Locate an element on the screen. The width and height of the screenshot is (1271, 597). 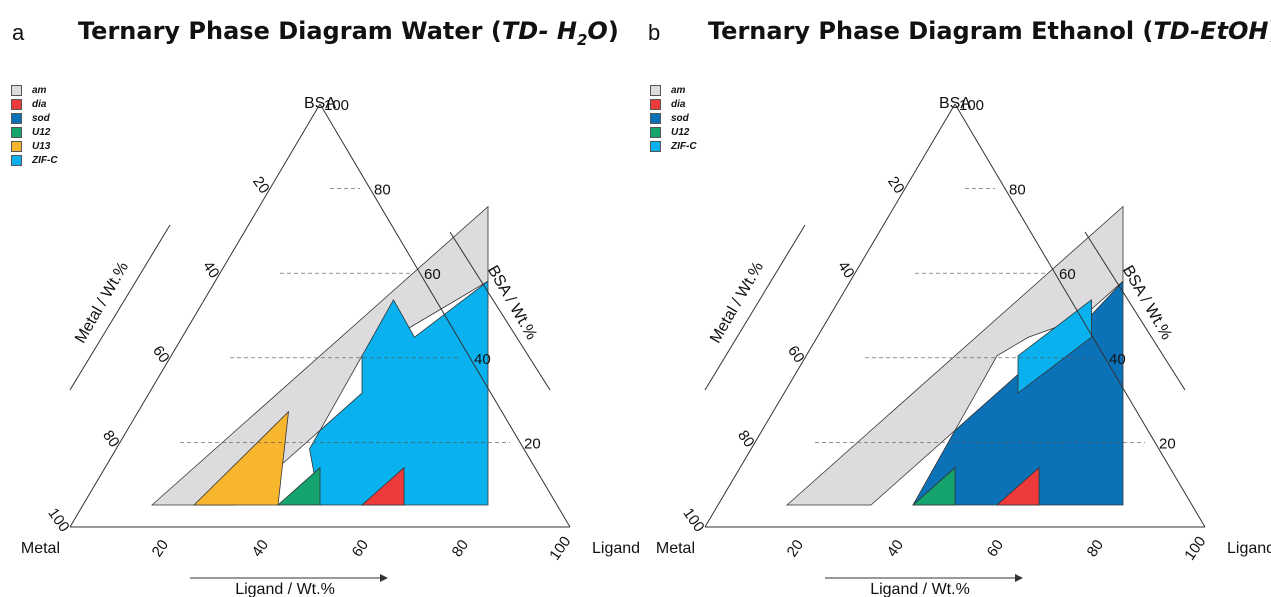
panel-a-letter: a is located at coordinates (18, 32).